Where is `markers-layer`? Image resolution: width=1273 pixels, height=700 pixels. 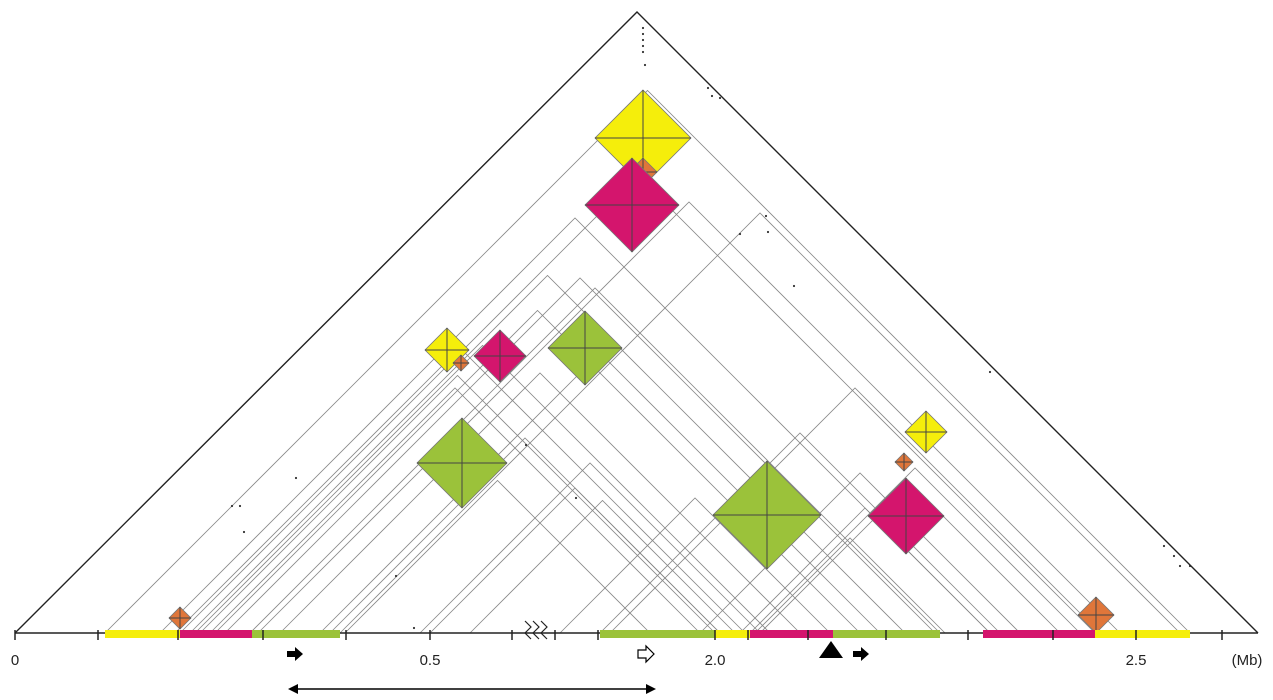
markers-layer is located at coordinates (578, 667).